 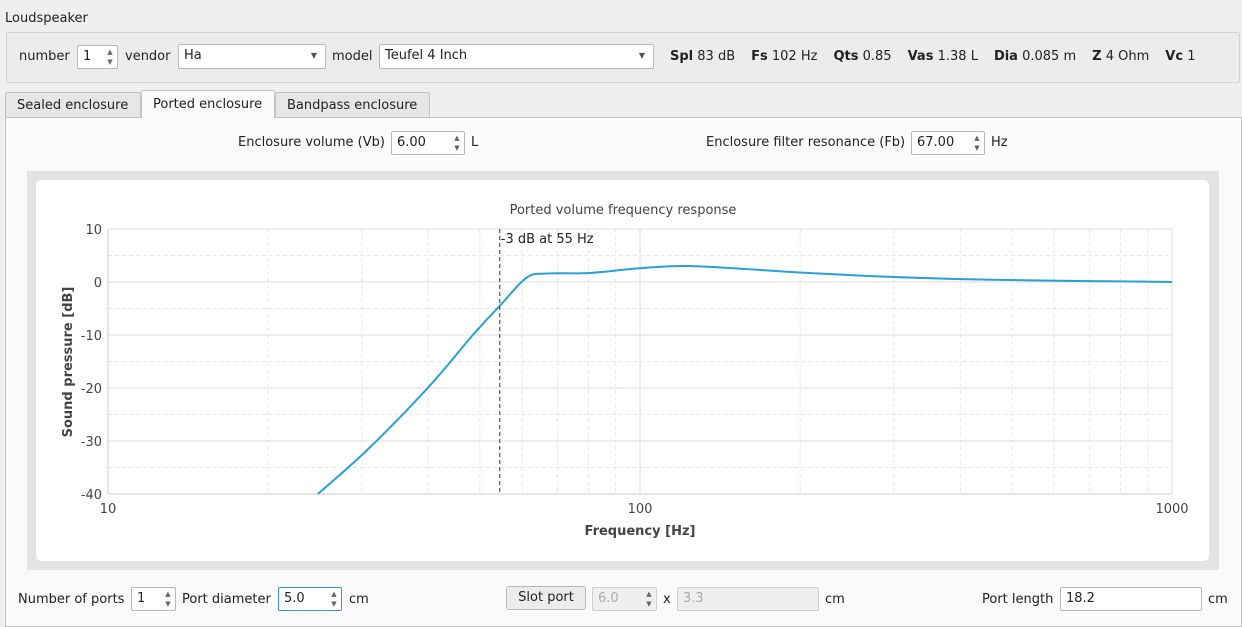 What do you see at coordinates (46, 18) in the screenshot?
I see `group-title: Loudspeaker` at bounding box center [46, 18].